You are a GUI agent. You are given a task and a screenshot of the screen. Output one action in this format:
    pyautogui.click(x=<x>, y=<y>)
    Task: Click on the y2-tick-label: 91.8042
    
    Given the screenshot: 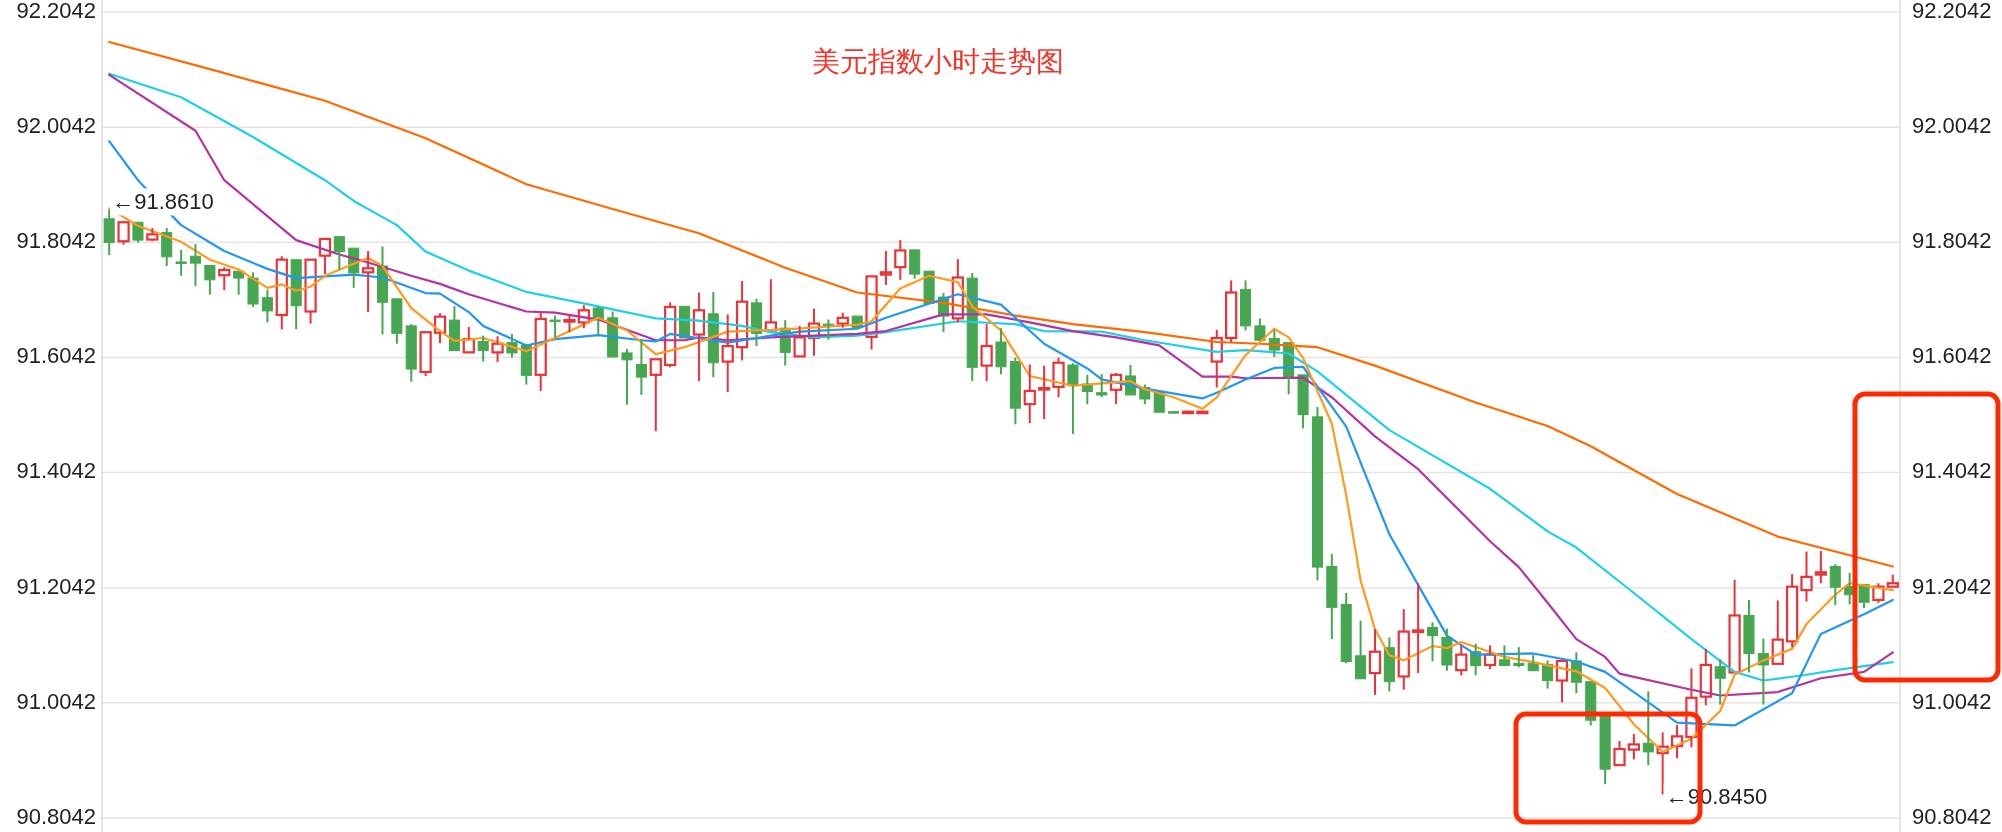 What is the action you would take?
    pyautogui.click(x=1952, y=241)
    